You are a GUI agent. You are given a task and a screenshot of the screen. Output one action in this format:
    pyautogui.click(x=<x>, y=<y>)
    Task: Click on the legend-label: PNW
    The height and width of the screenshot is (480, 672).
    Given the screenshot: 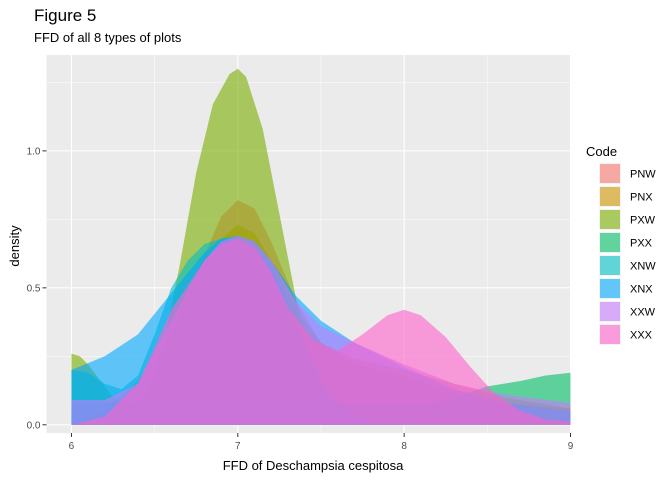 What is the action you would take?
    pyautogui.click(x=643, y=175)
    